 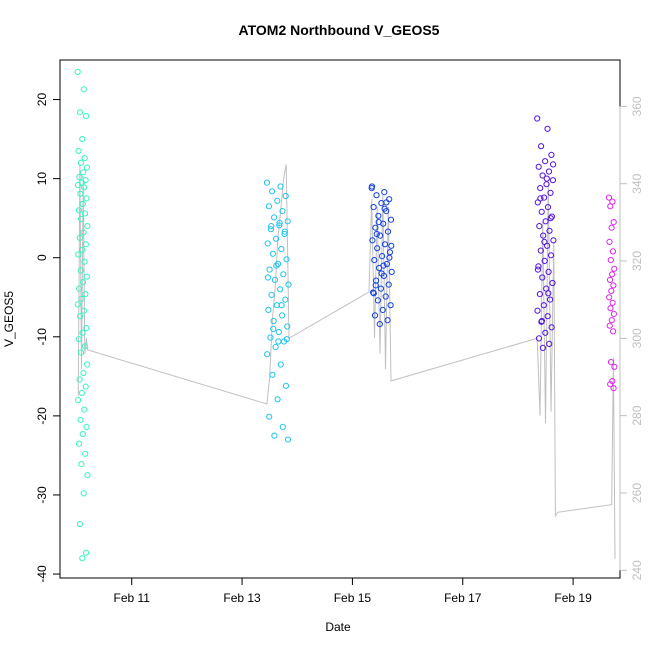 What do you see at coordinates (463, 598) in the screenshot?
I see `x-tick-label: Feb 17` at bounding box center [463, 598].